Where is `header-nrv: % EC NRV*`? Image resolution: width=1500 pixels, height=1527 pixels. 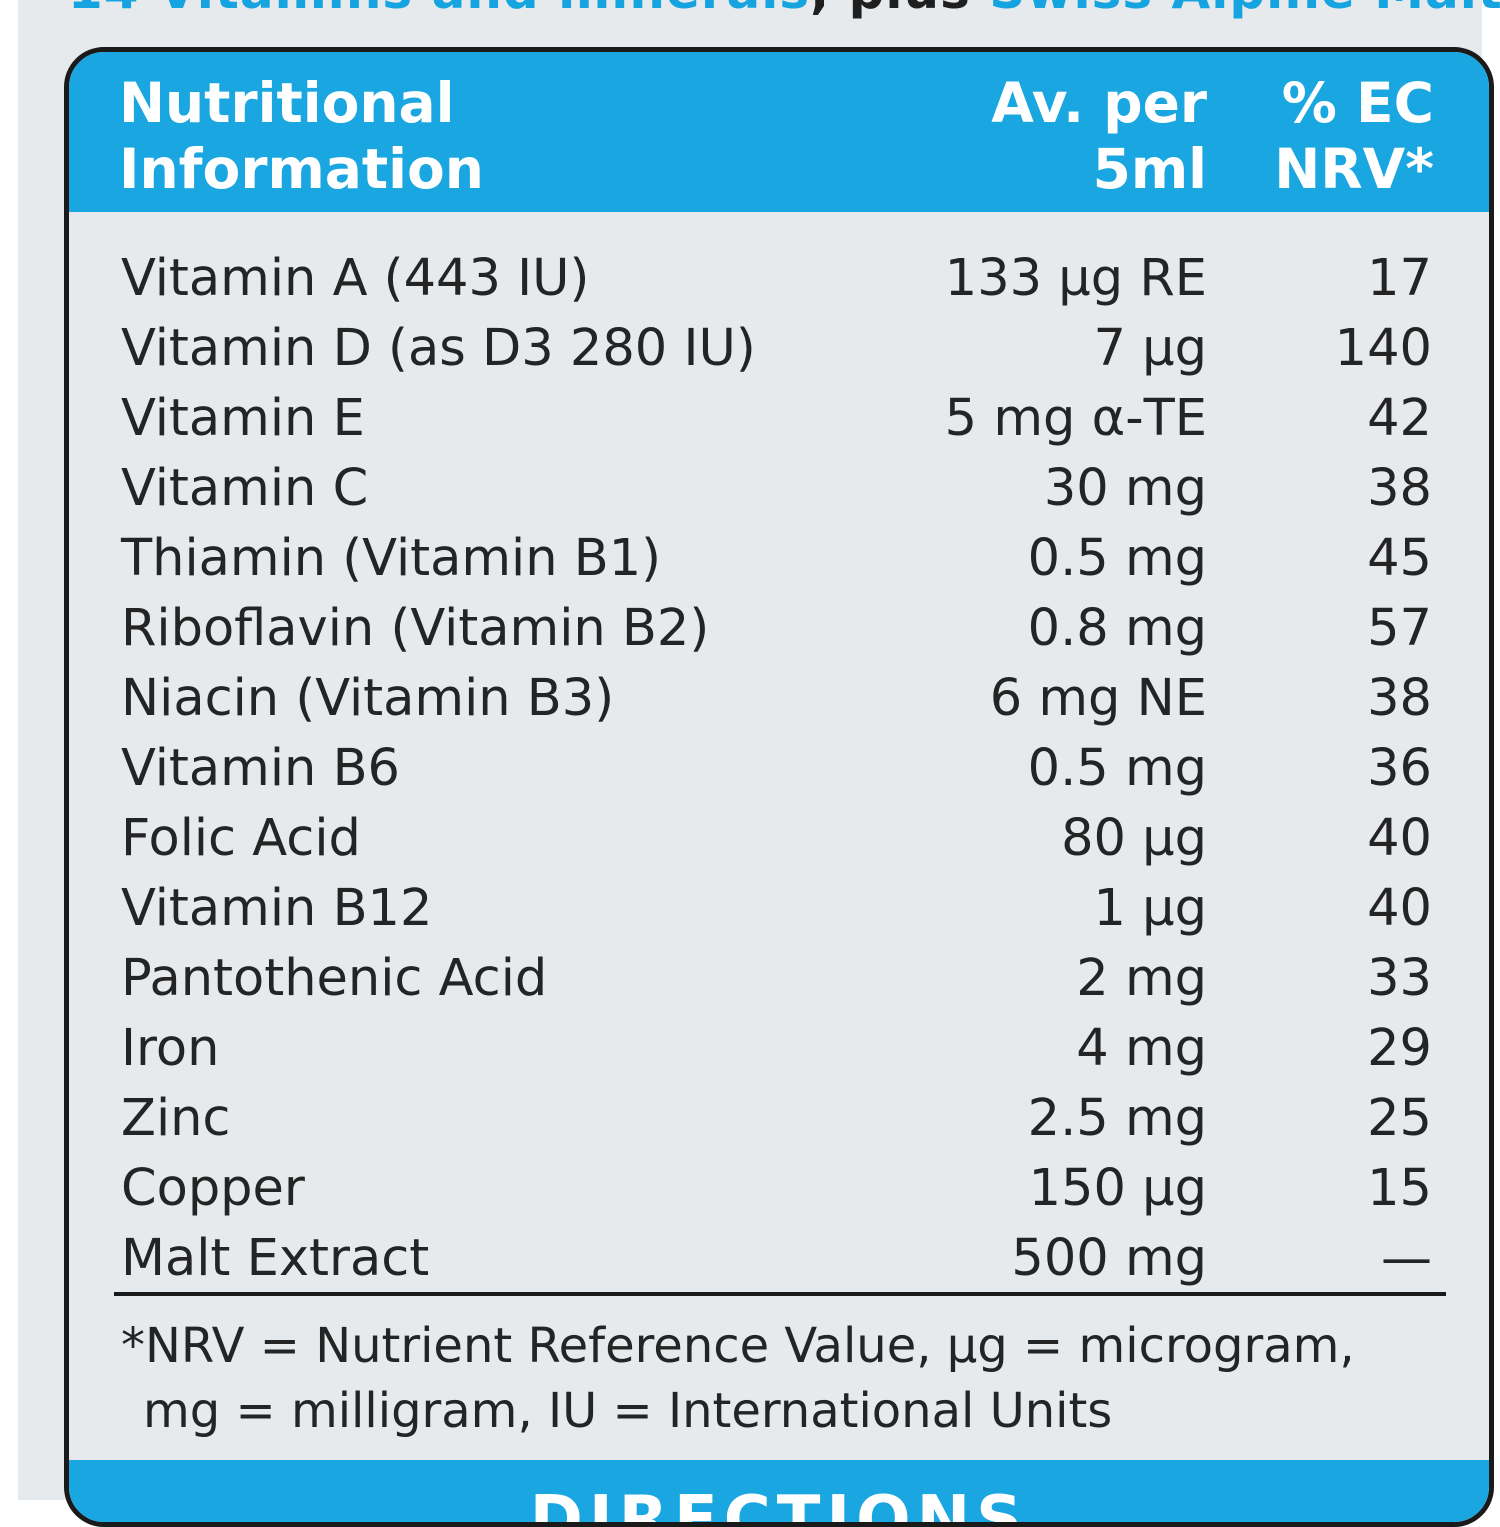
header-nrv: % EC NRV* is located at coordinates (1309, 136).